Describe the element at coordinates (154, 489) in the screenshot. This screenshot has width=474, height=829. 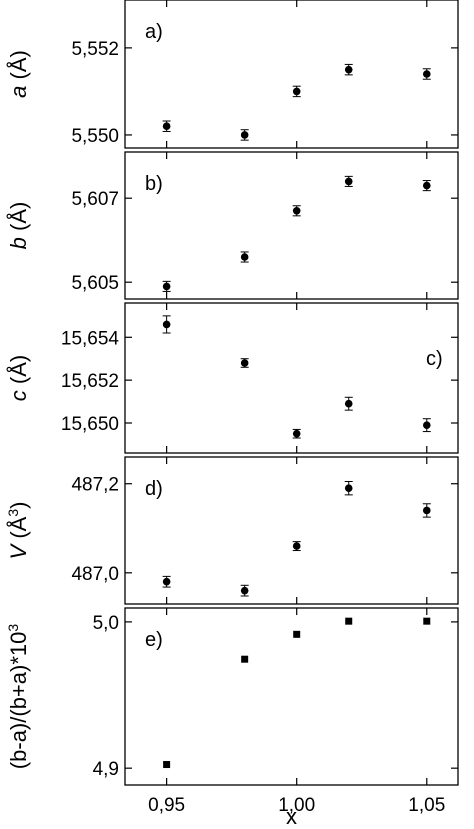
I see `panel-label: d)` at that location.